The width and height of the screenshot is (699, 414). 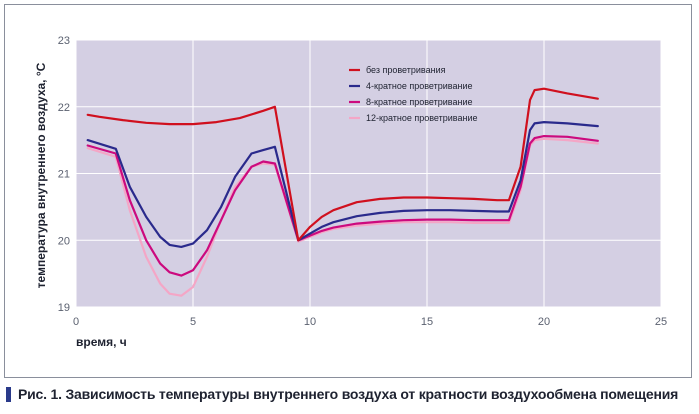 What do you see at coordinates (64, 175) in the screenshot?
I see `y-tick-label: 21` at bounding box center [64, 175].